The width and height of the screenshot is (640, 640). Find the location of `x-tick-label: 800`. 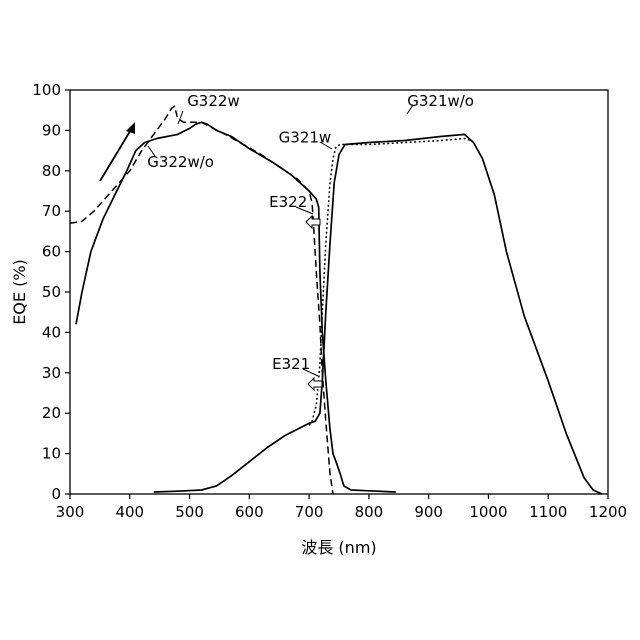

x-tick-label: 800 is located at coordinates (369, 512).